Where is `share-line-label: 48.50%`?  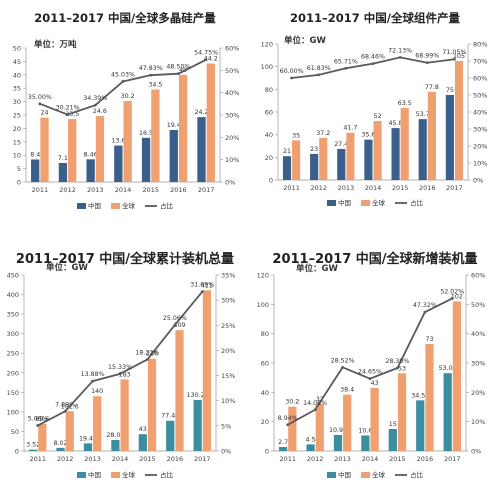 share-line-label: 48.50% is located at coordinates (178, 67).